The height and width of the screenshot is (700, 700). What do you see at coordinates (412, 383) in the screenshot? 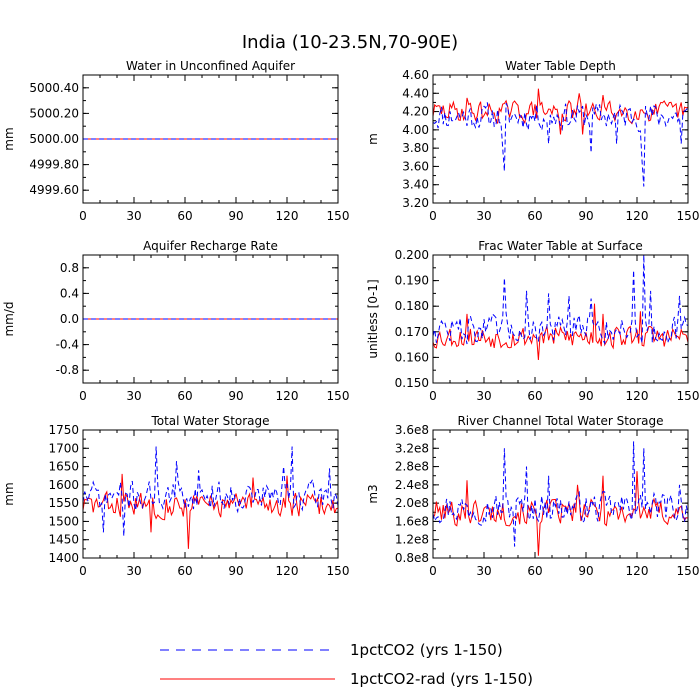
I see `y-tick-label: 0.150` at bounding box center [412, 383].